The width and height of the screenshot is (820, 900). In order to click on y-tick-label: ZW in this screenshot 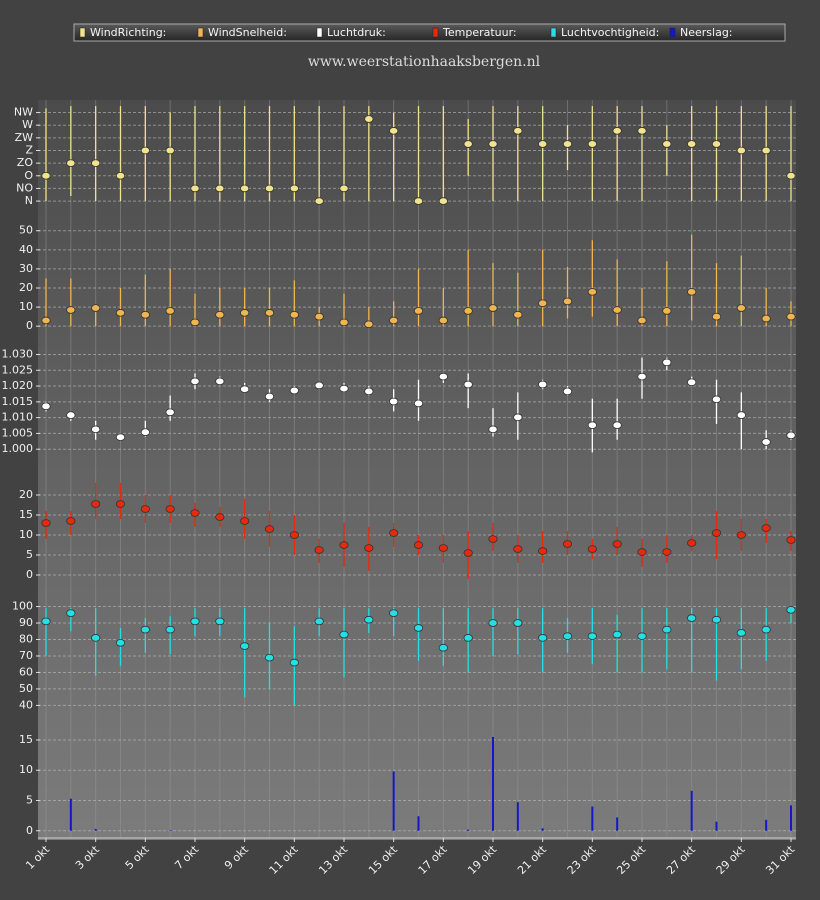, I will do `click(24, 137)`.